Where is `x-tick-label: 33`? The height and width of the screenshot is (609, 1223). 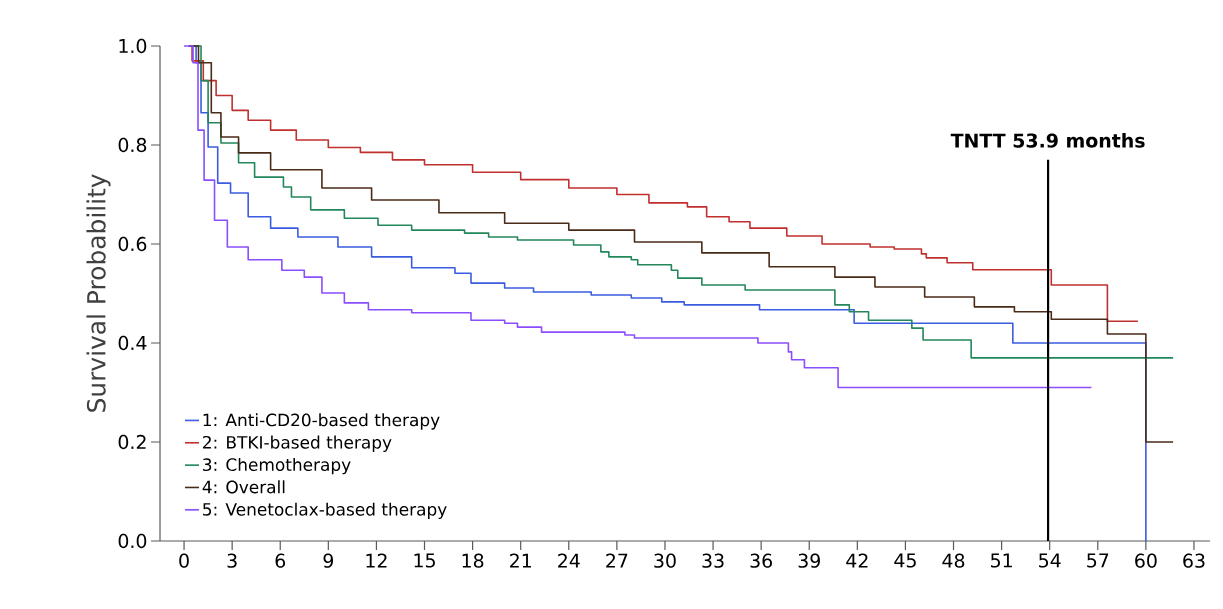 x-tick-label: 33 is located at coordinates (713, 560).